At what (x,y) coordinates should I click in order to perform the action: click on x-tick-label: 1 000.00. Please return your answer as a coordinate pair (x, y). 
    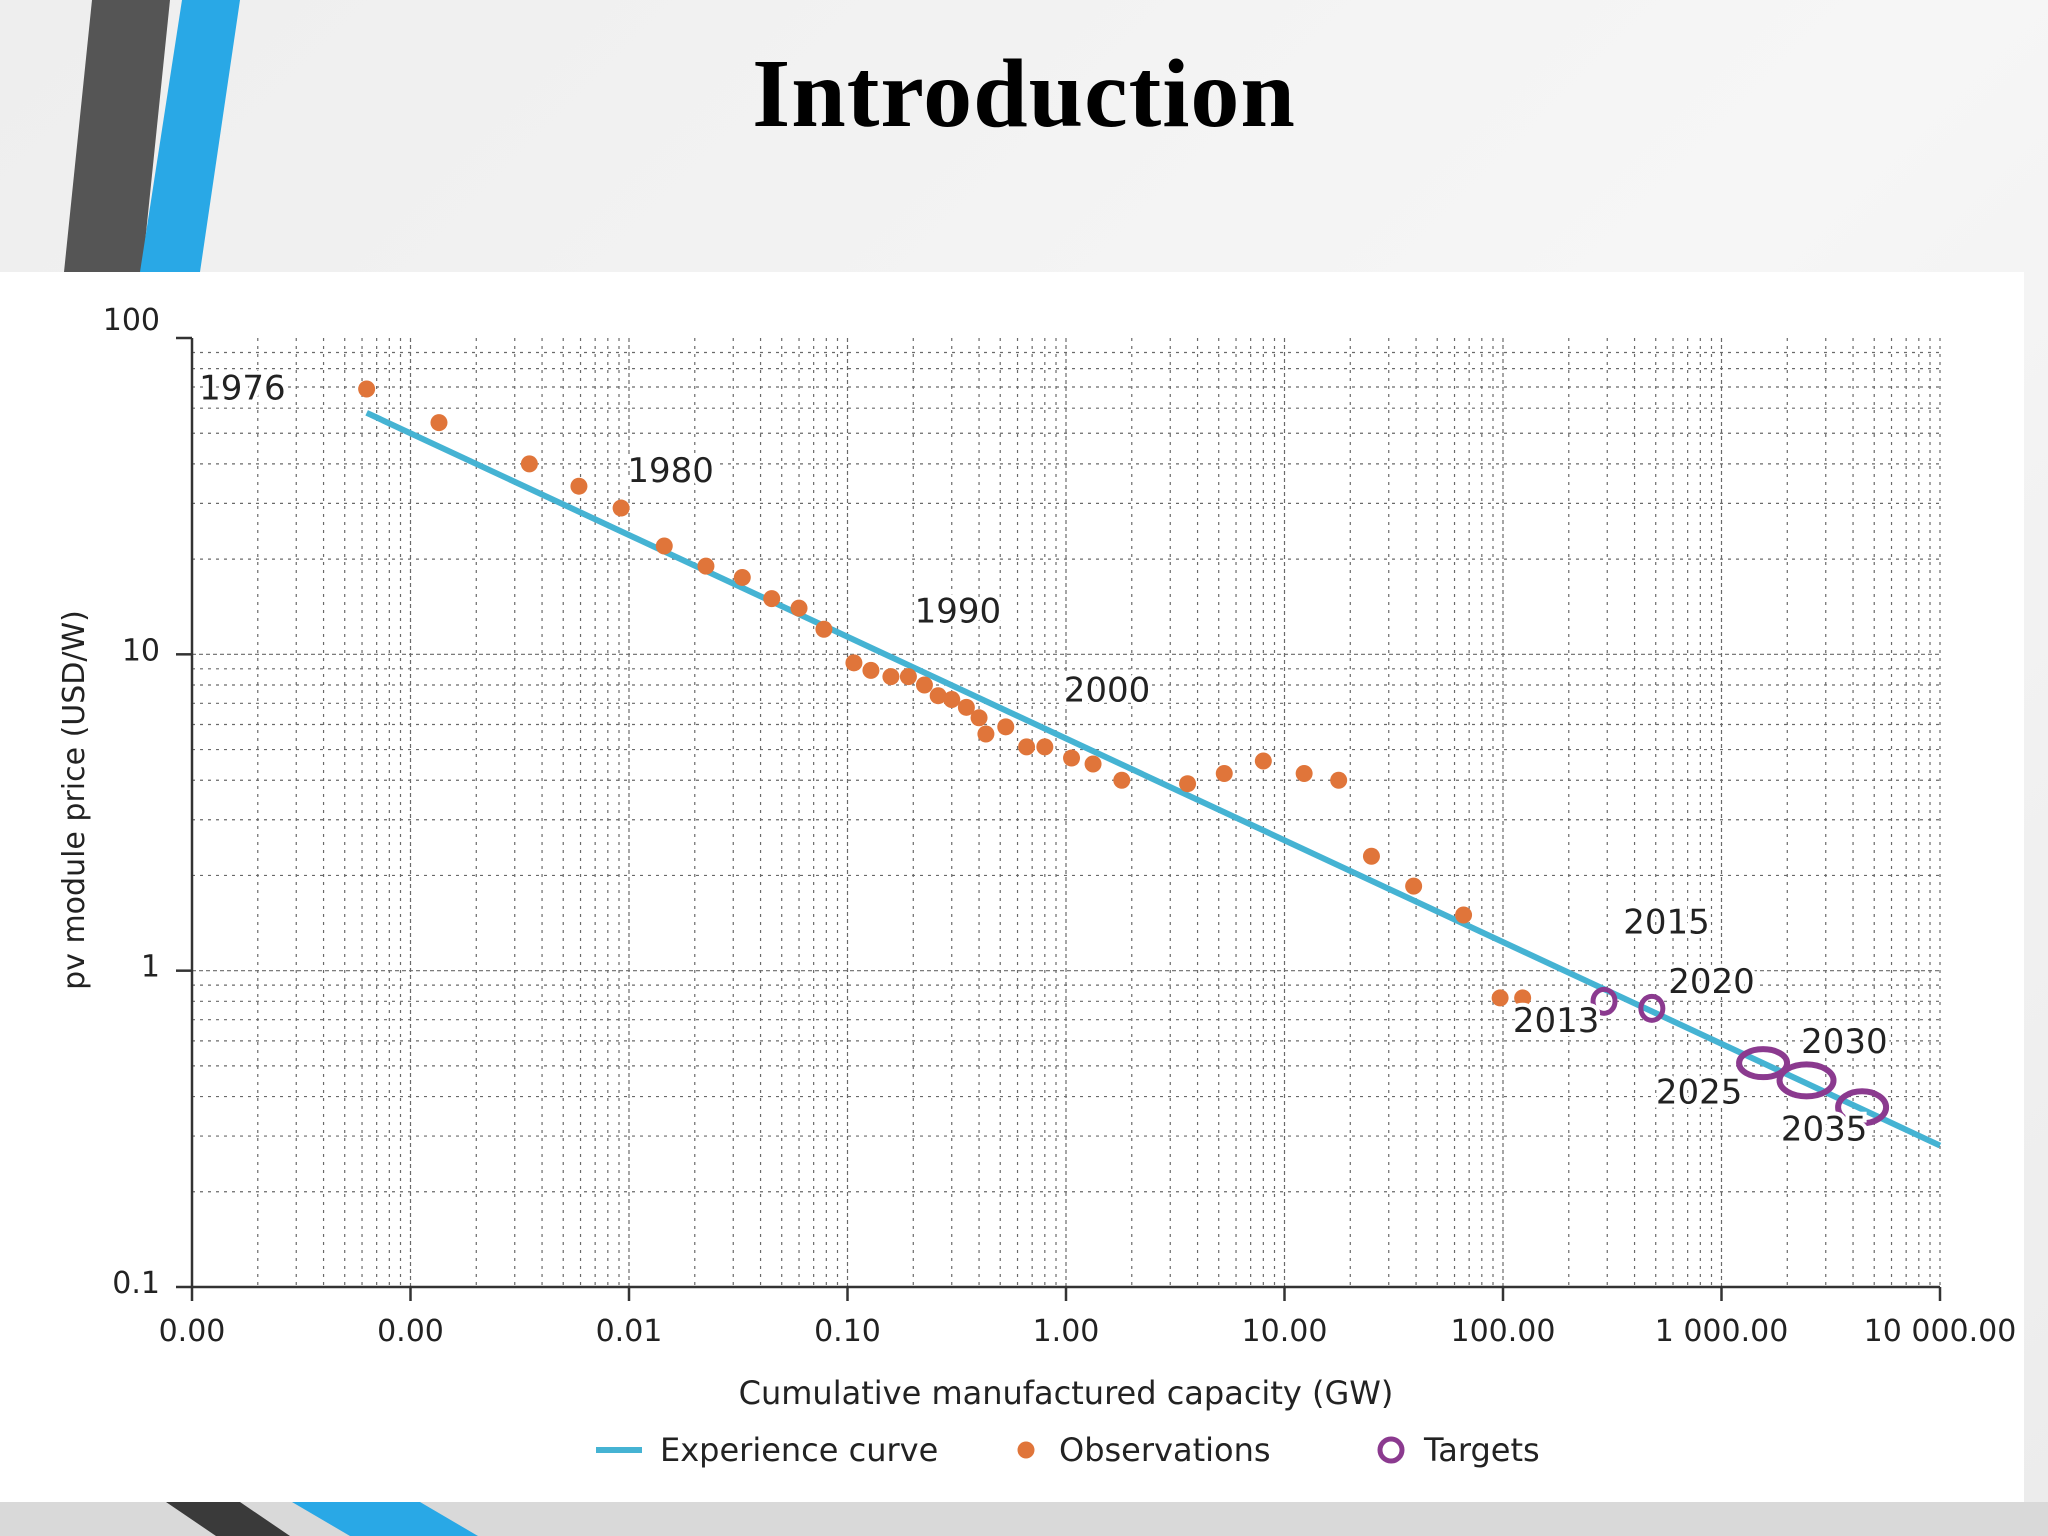
    Looking at the image, I should click on (1722, 1331).